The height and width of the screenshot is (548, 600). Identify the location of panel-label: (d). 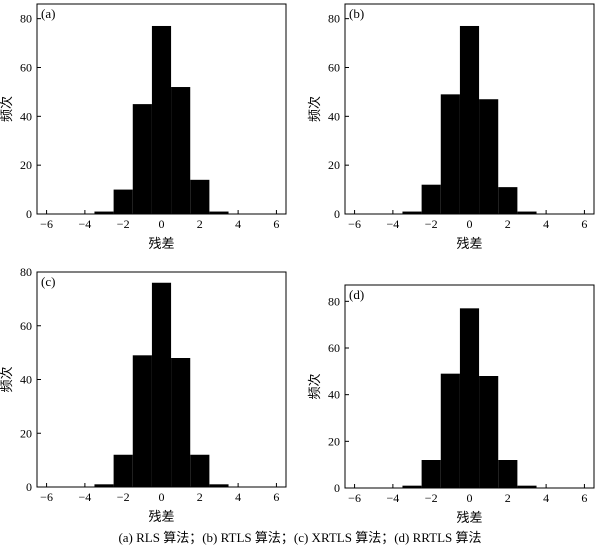
(356, 294).